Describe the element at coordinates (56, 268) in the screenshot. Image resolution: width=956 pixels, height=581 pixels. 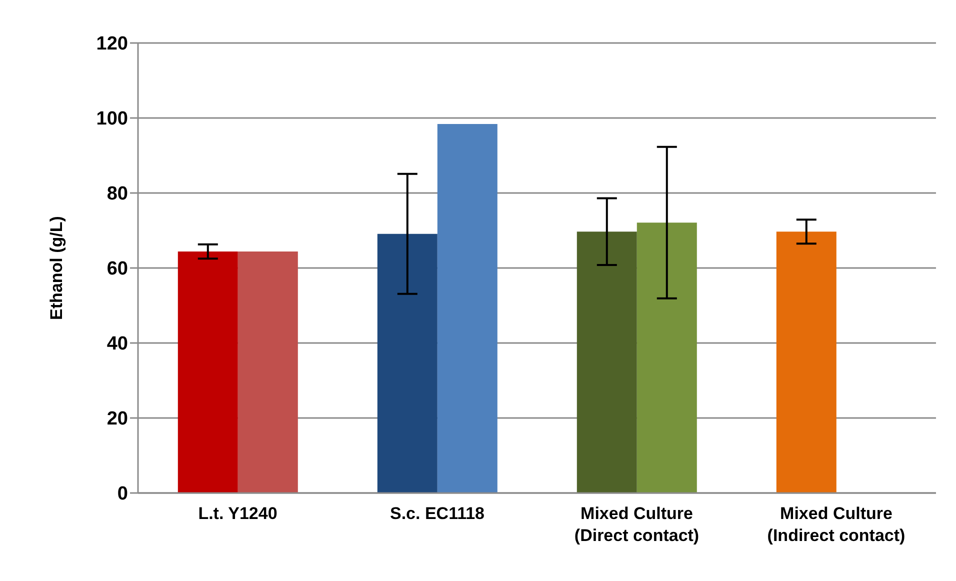
I see `y-axis-title: Ethanol (g/L)` at that location.